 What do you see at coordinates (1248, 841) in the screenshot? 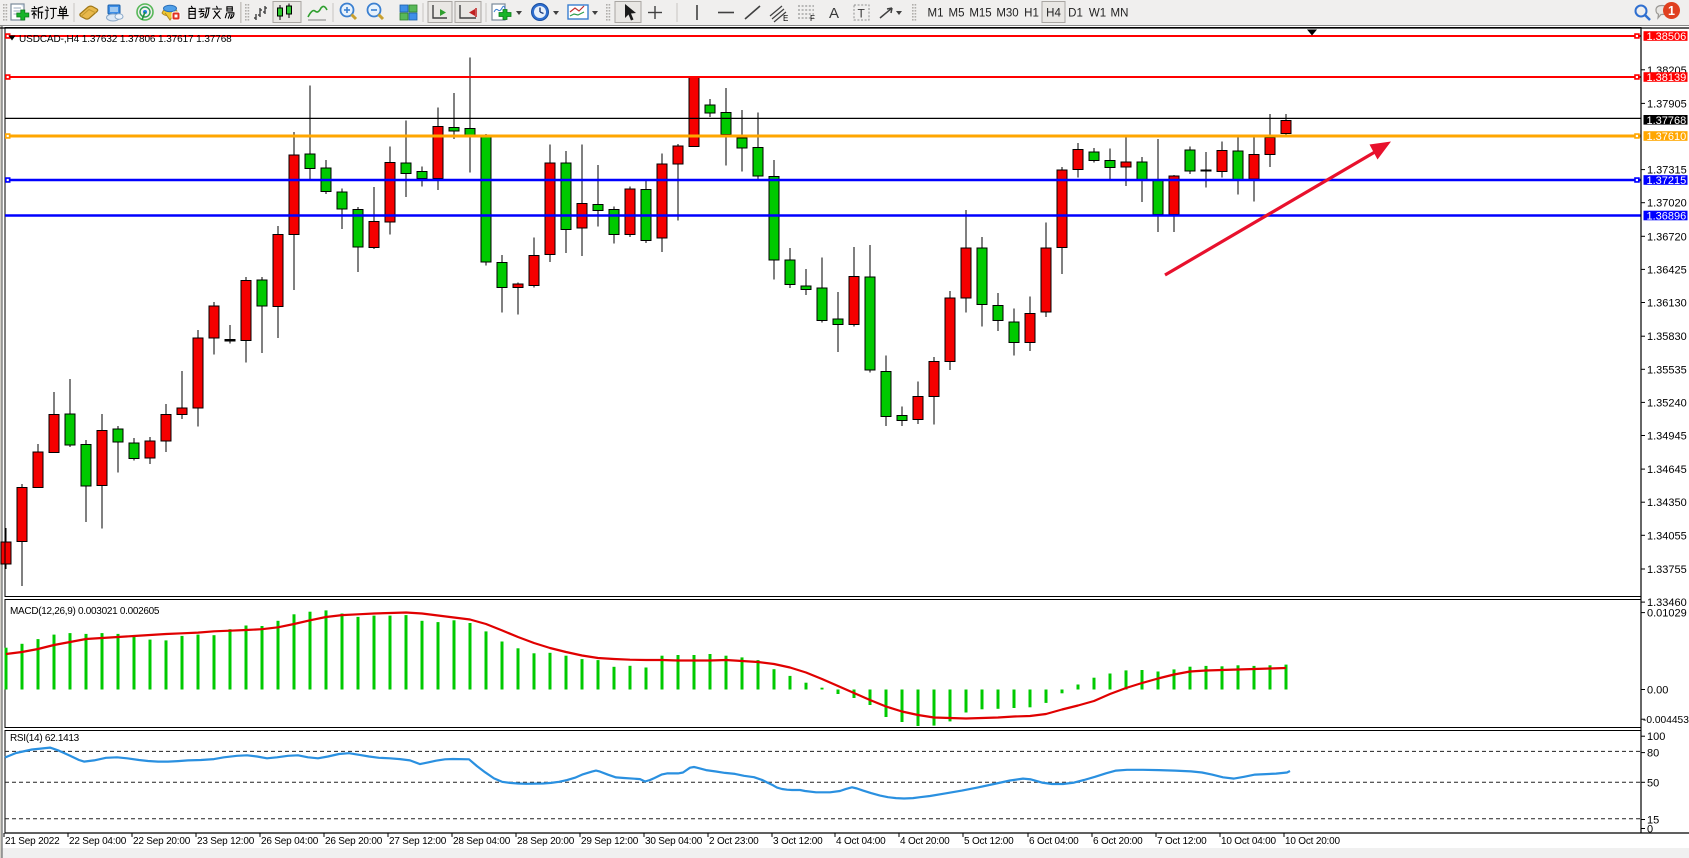
I see `svg-text: 10 Oct 04:00` at bounding box center [1248, 841].